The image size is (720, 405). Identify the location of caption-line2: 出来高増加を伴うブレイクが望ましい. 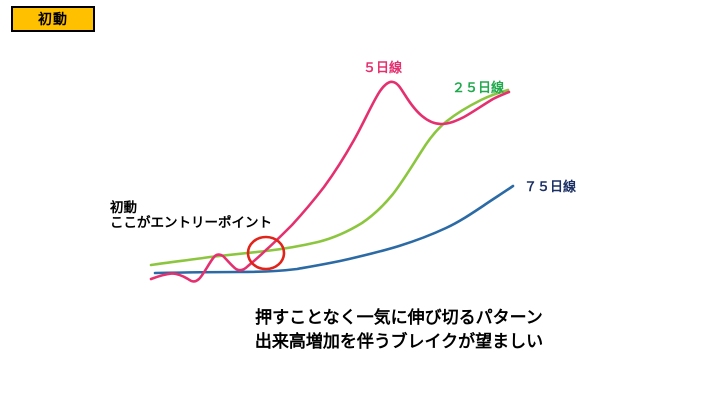
(399, 341).